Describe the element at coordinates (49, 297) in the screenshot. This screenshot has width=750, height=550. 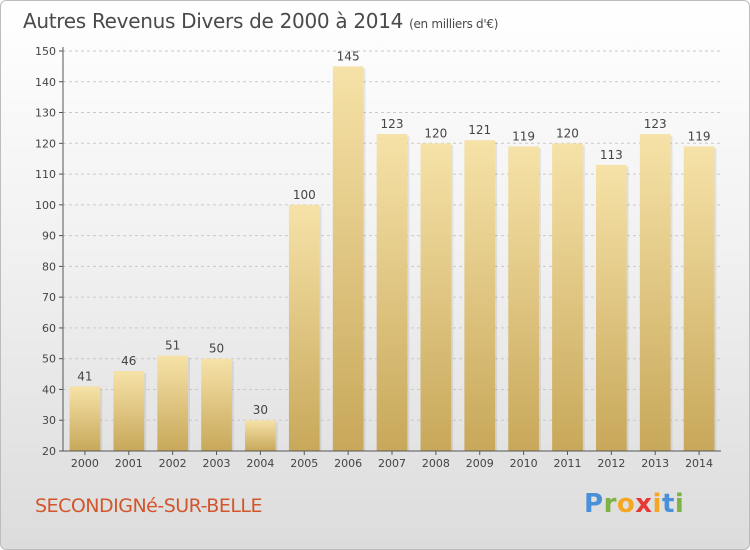
I see `y-tick-label: 70` at that location.